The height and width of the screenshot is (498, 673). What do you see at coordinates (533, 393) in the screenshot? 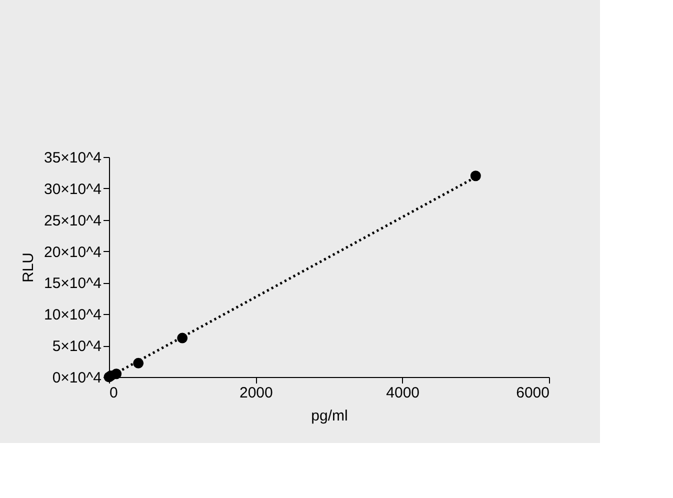
I see `x-tick-label: 6000` at bounding box center [533, 393].